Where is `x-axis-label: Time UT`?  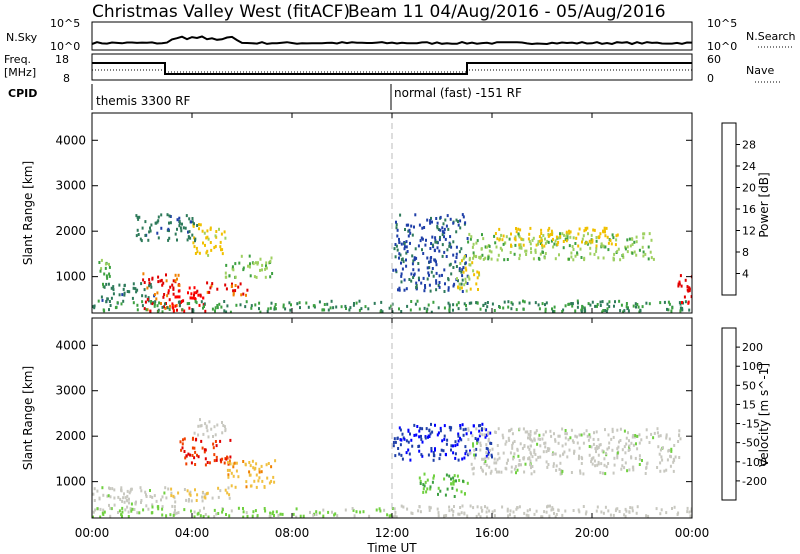
x-axis-label: Time UT is located at coordinates (391, 547).